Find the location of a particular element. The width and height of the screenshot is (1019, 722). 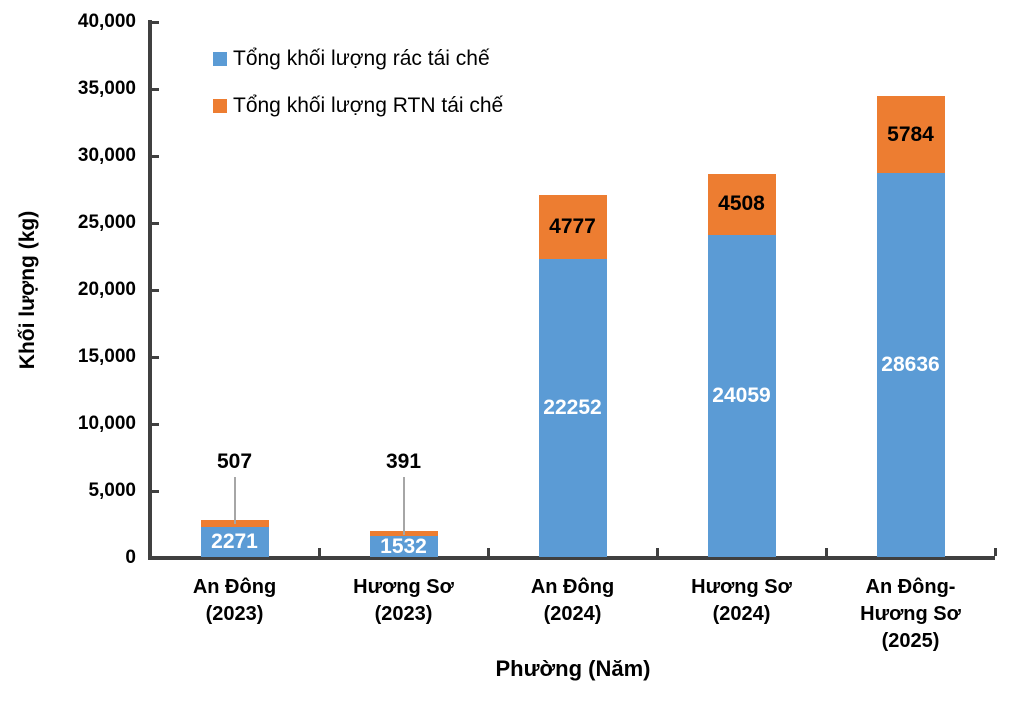

legend-label: Tổng khối lượng RTN tái chế is located at coordinates (368, 105).